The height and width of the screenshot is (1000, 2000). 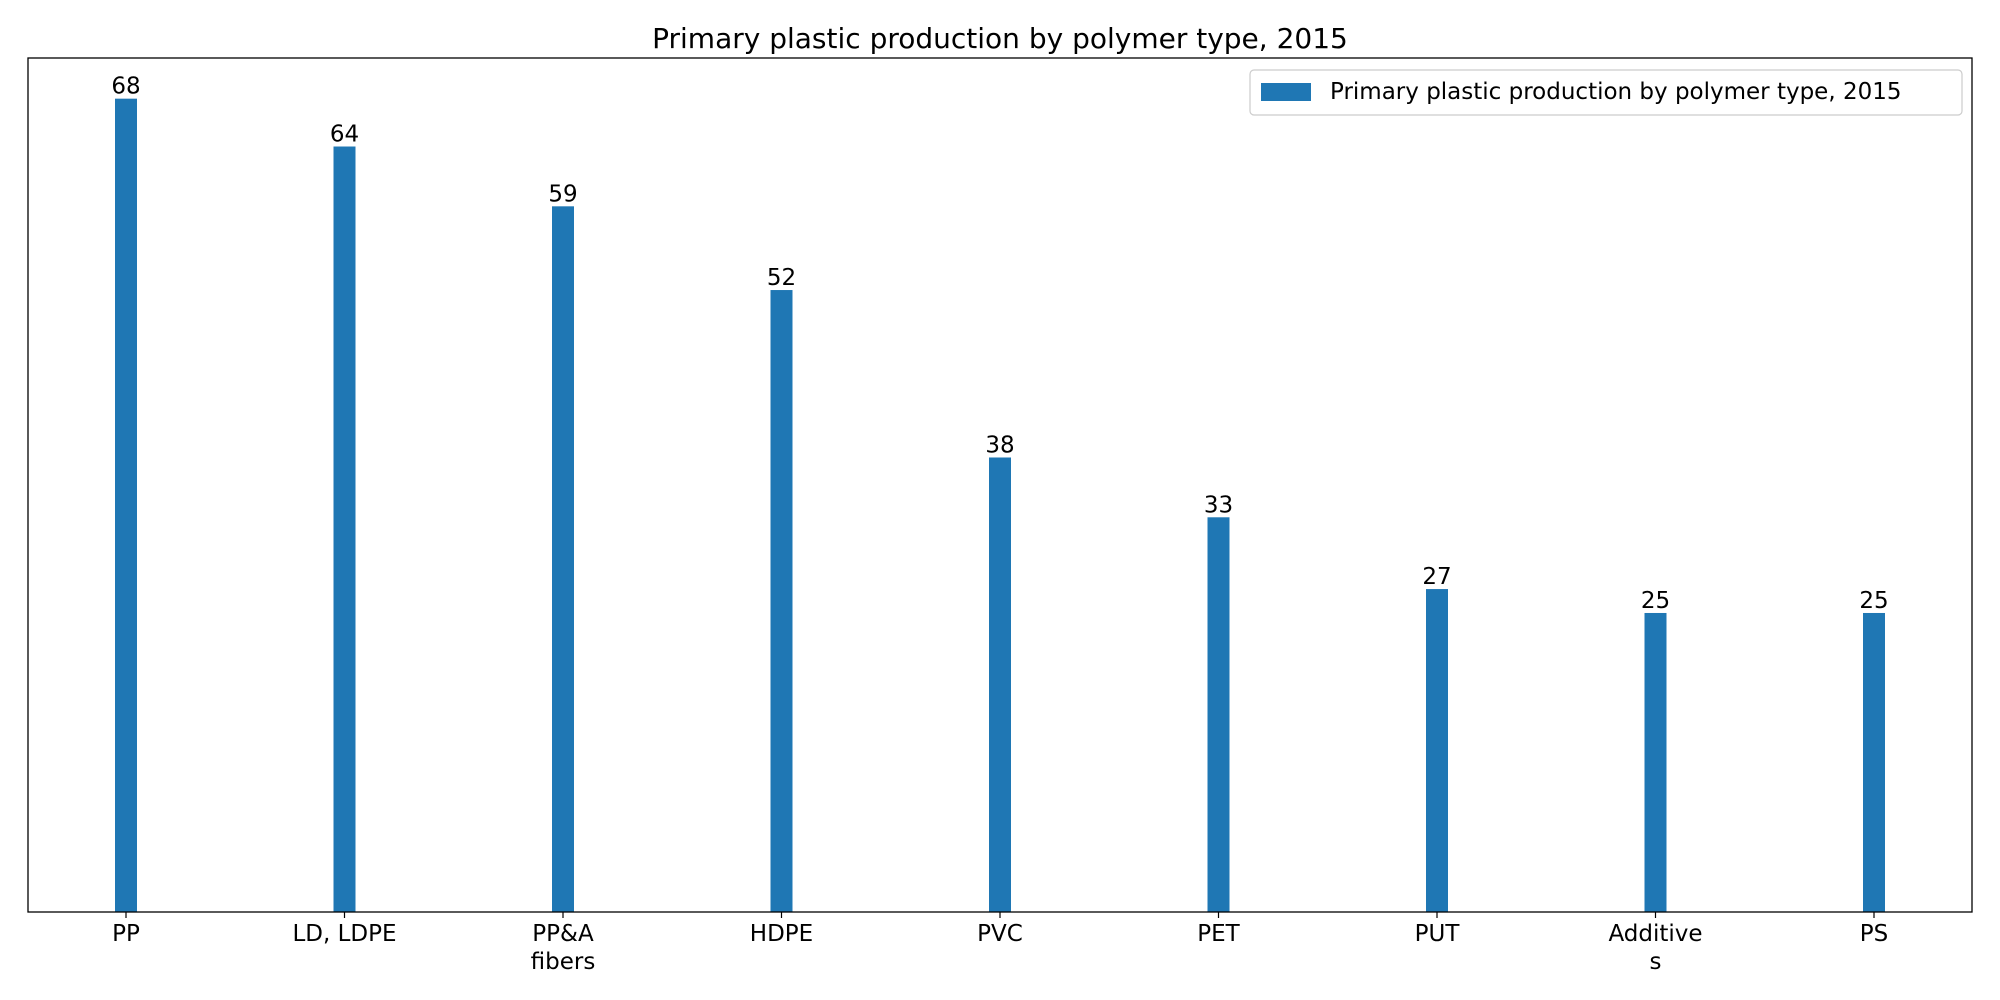 I want to click on bar-value-label: 33, so click(x=1218, y=505).